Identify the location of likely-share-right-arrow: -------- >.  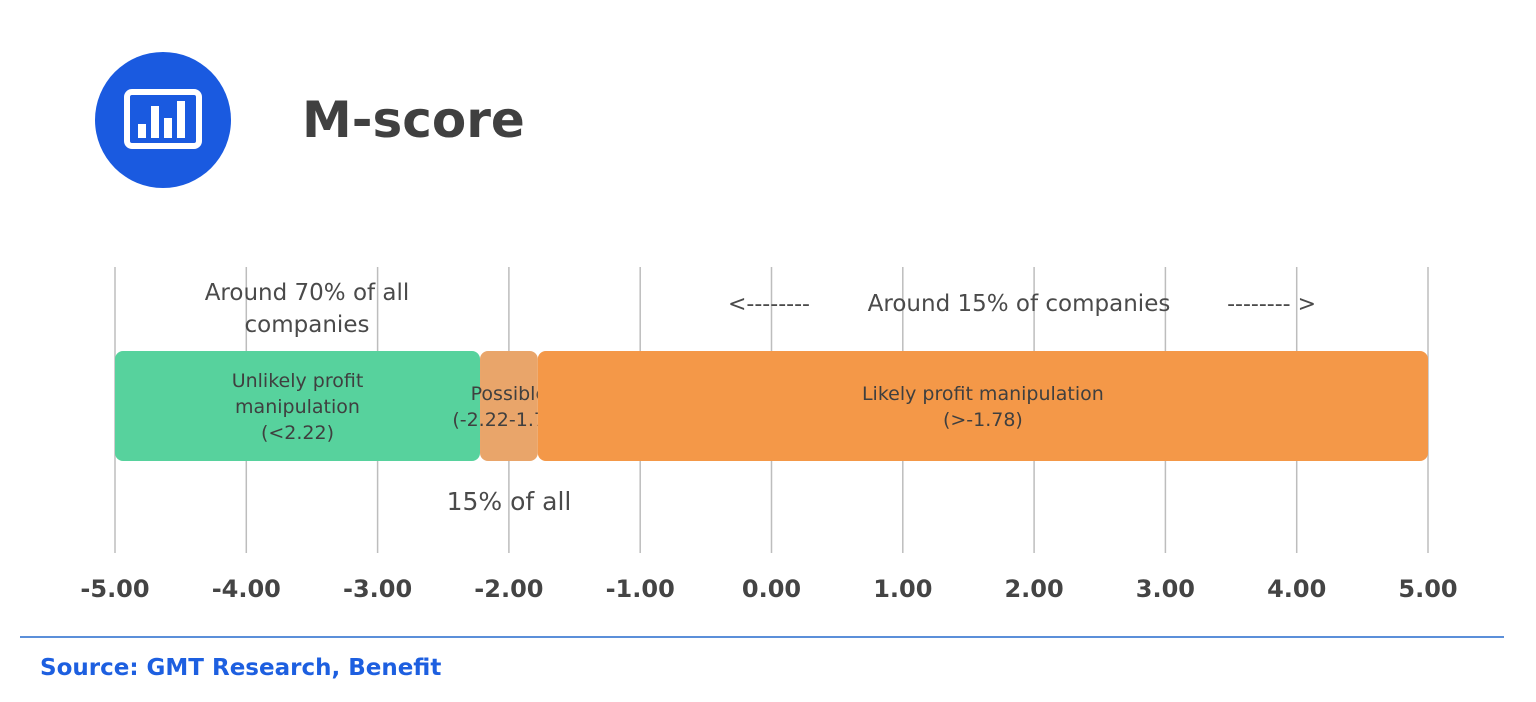
(1271, 304).